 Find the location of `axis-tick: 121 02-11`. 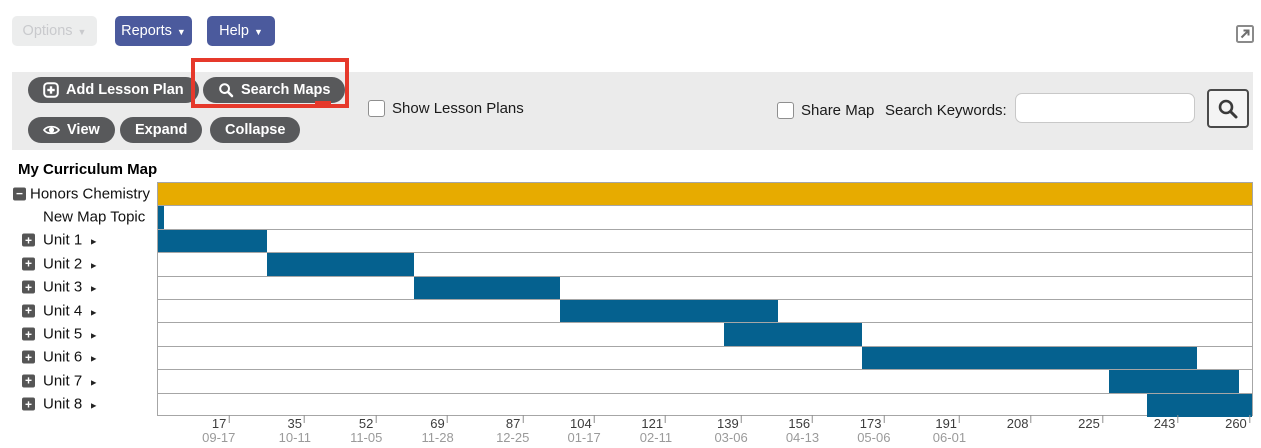

axis-tick: 121 02-11 is located at coordinates (652, 430).